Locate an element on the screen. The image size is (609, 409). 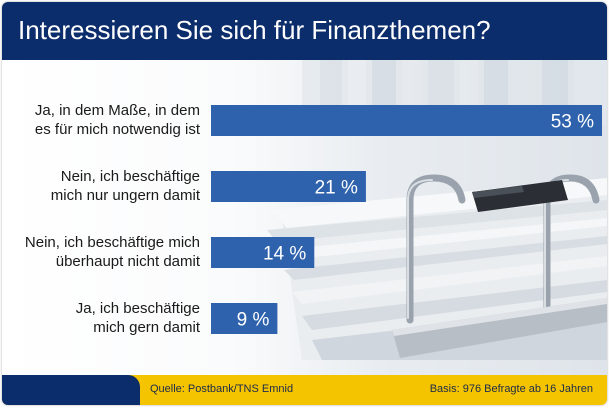
category-label: Nein, ich beschäftige is located at coordinates (130, 176).